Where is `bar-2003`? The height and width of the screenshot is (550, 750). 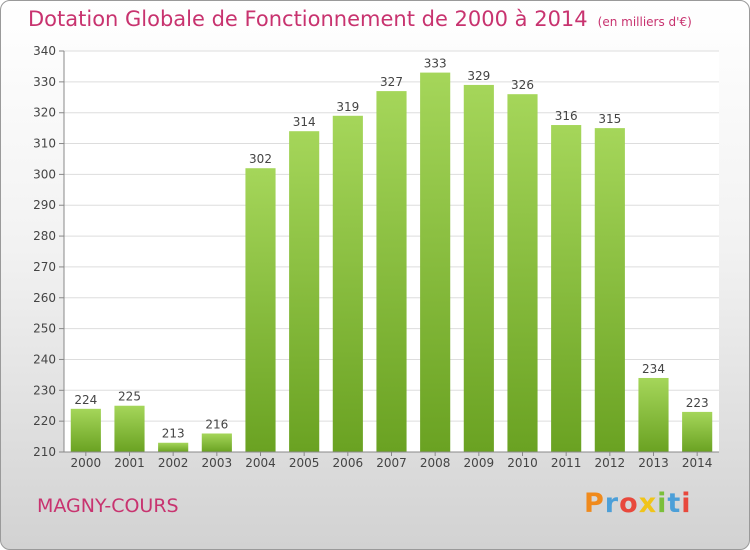
bar-2003 is located at coordinates (216, 442).